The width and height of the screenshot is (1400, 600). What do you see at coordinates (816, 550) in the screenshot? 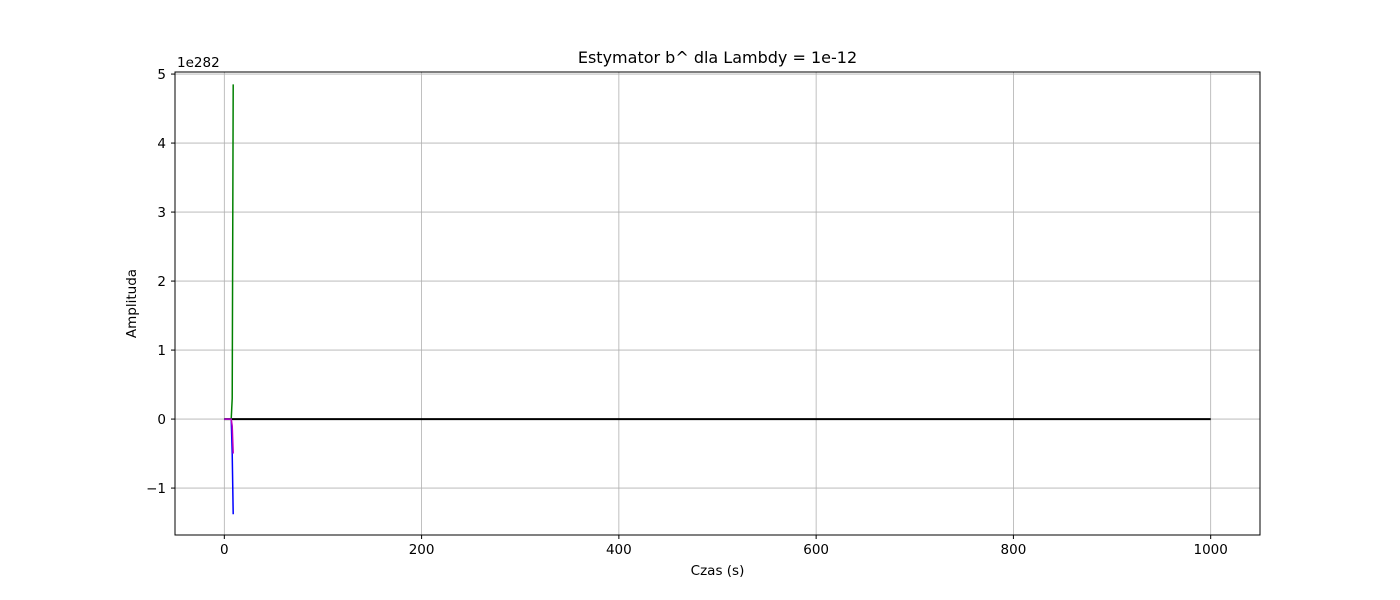
I see `x-tick-label: 600` at bounding box center [816, 550].